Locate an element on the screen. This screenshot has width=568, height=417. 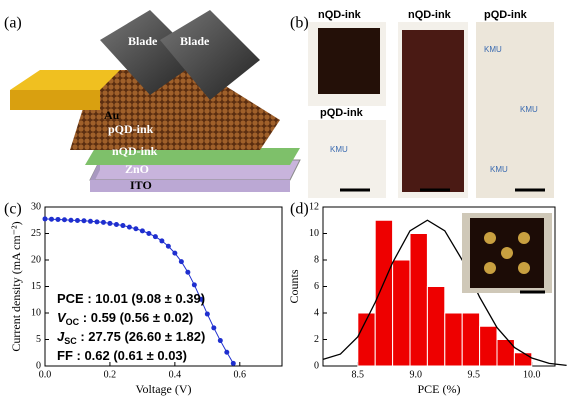
annotation-text: : 0.62 (0.61 ± 0.03) is located at coordinates (130, 355).